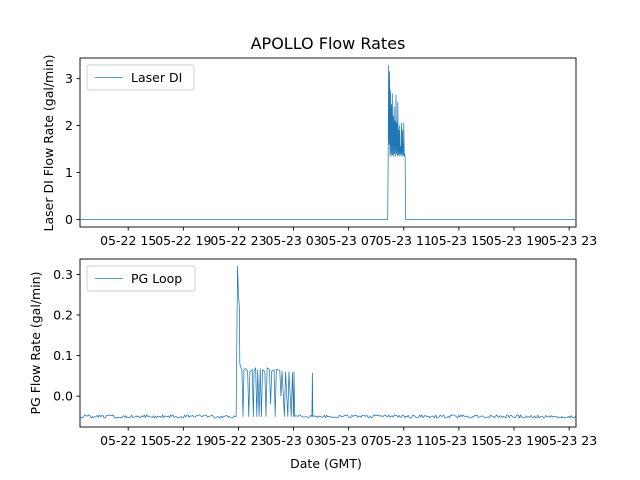 The image size is (640, 480). What do you see at coordinates (72, 149) in the screenshot?
I see `panel-laser-di-y-ticks: 0 1 2 3` at bounding box center [72, 149].